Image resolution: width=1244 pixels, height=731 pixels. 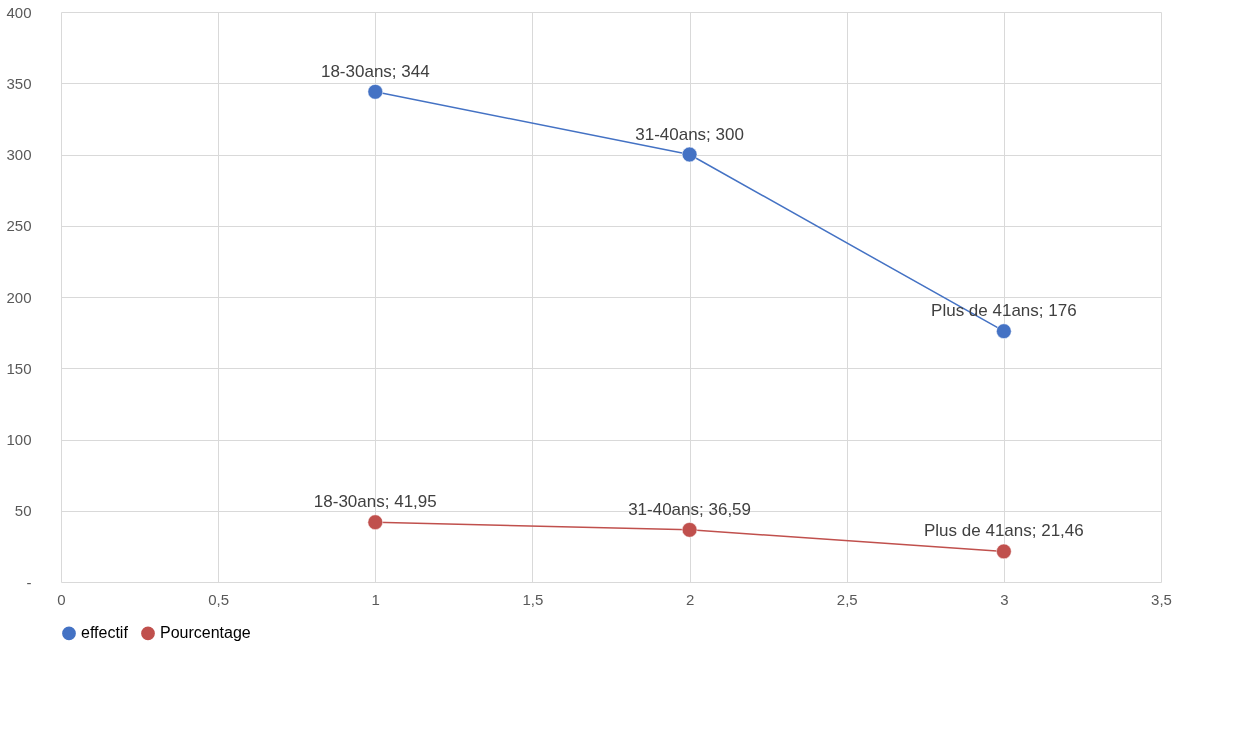 I want to click on y-tick-label: 300, so click(x=19, y=154).